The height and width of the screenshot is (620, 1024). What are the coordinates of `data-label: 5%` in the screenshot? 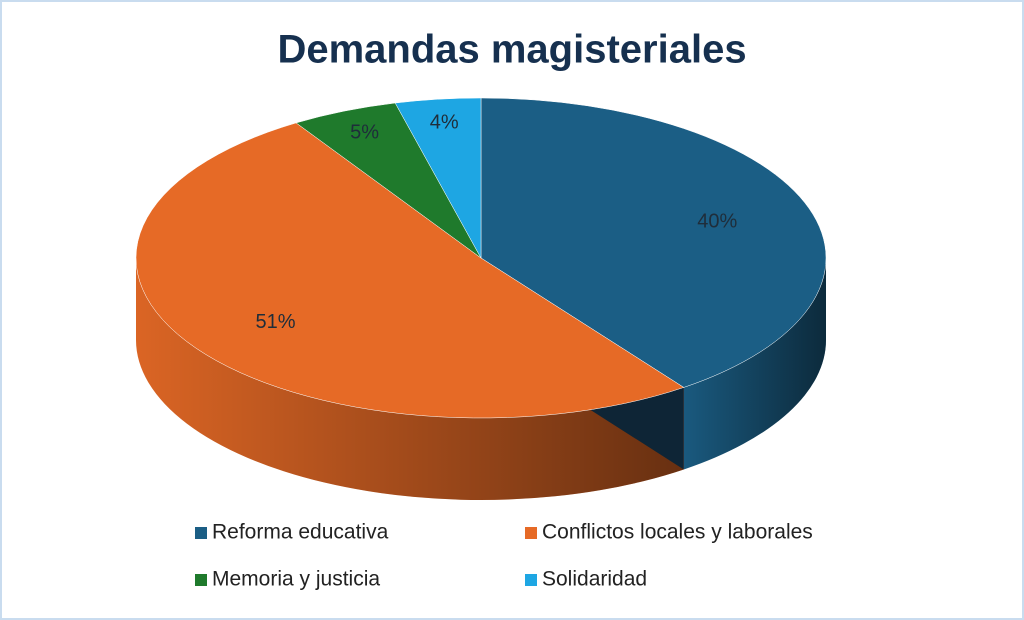 It's located at (364, 132).